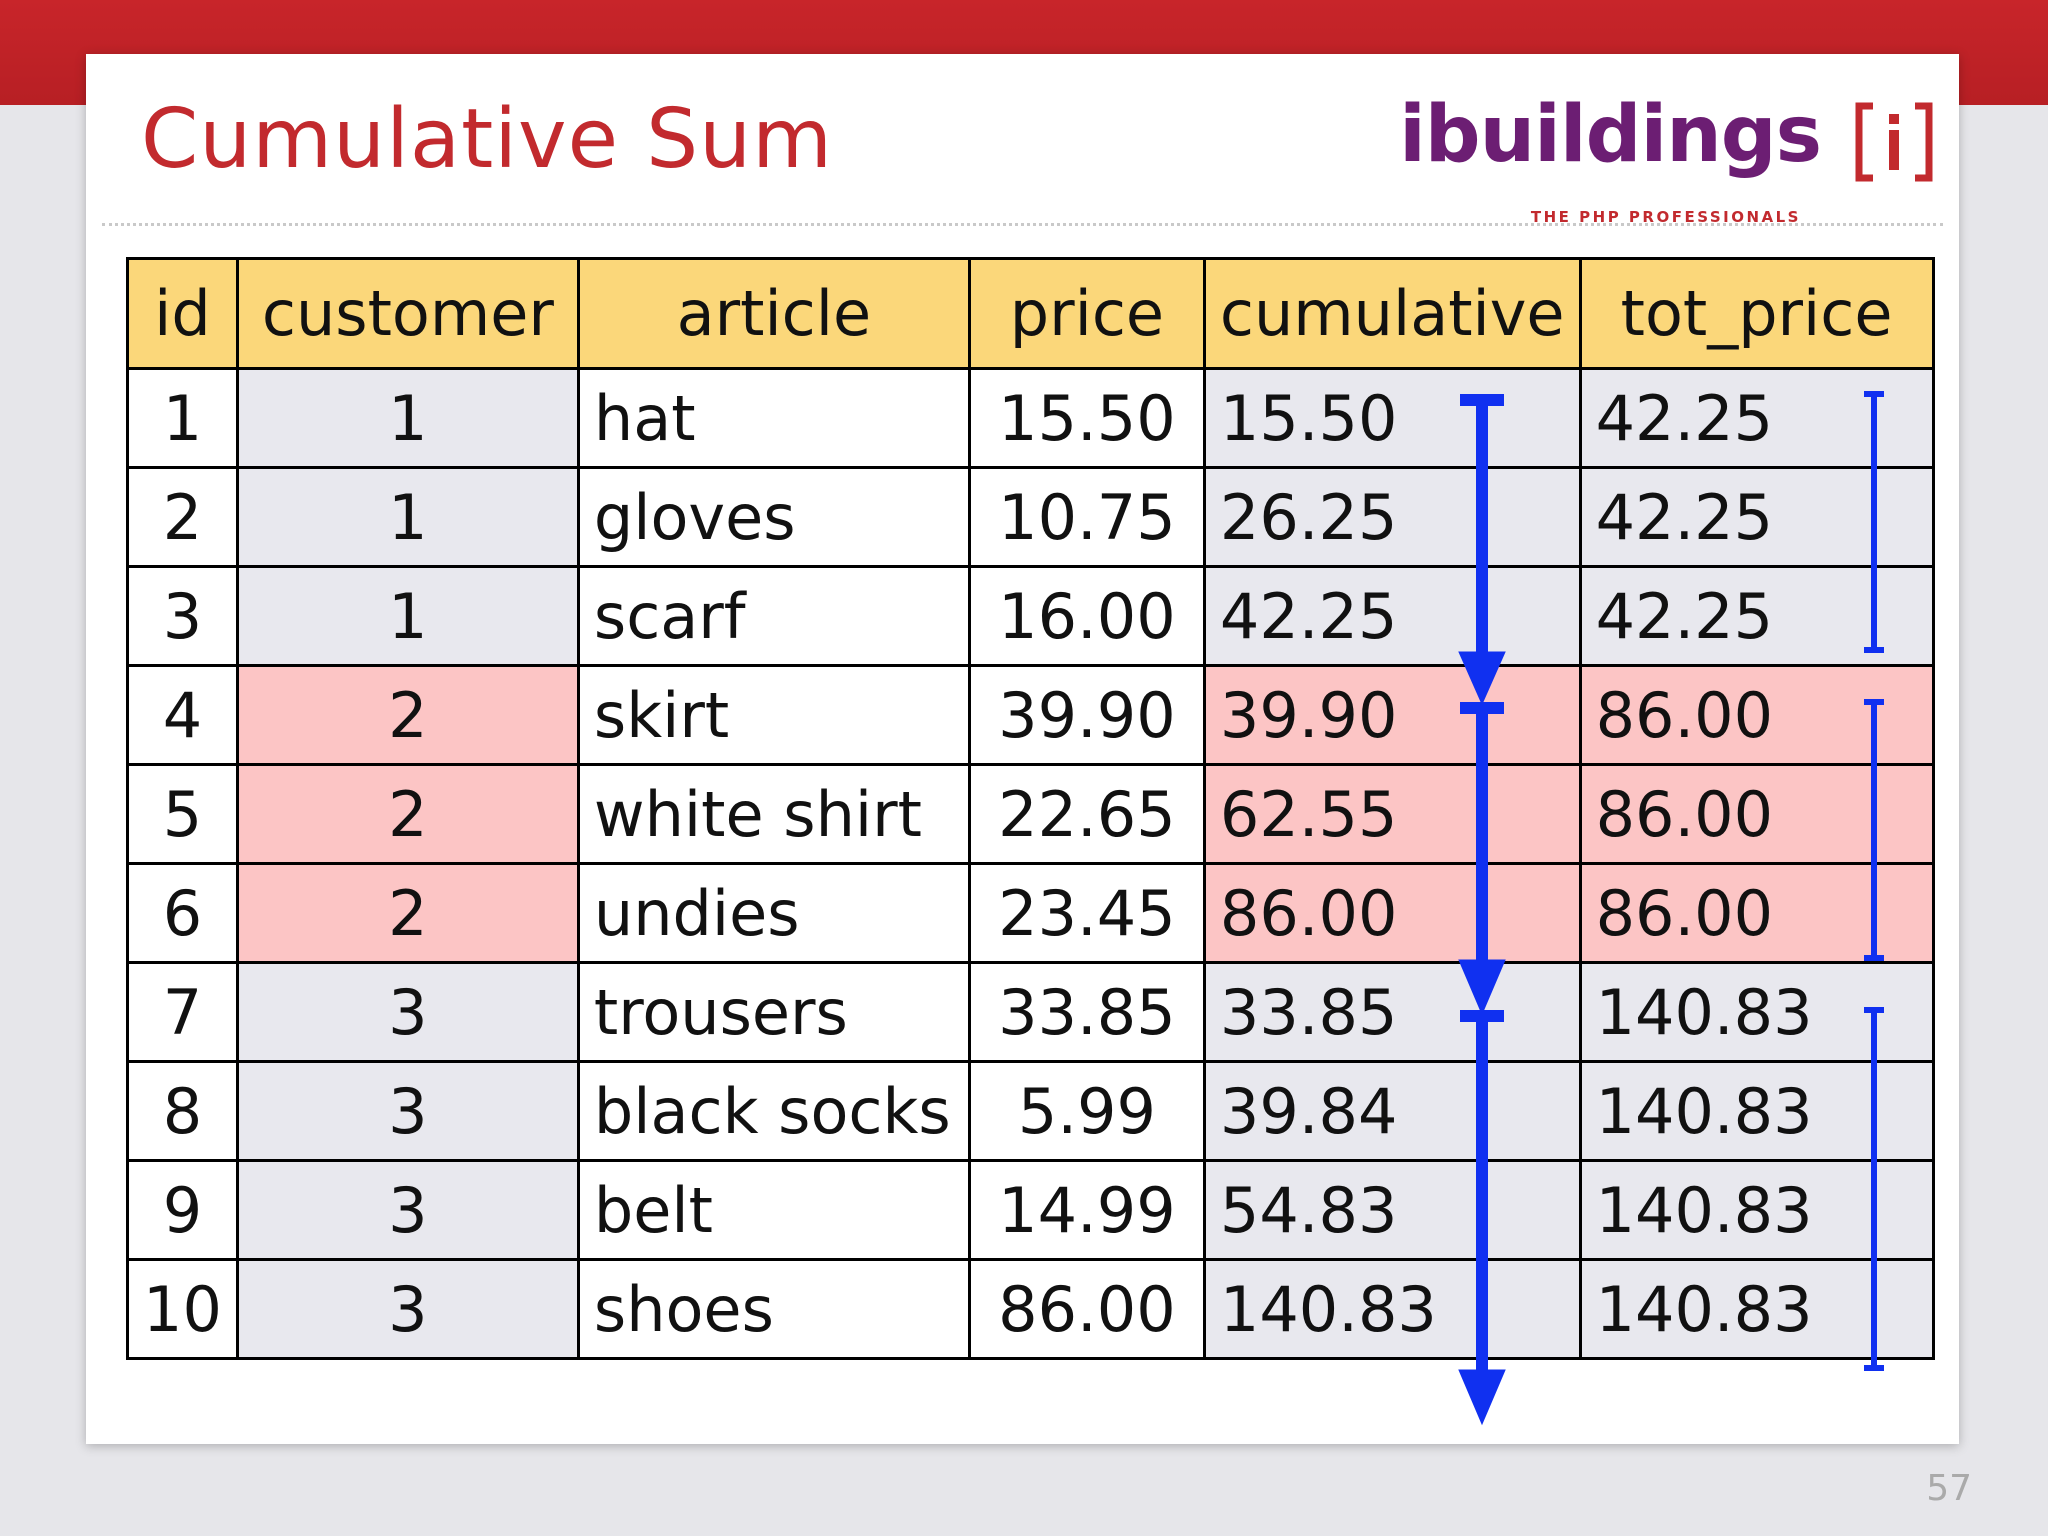 Image resolution: width=2048 pixels, height=1536 pixels. Describe the element at coordinates (773, 1111) in the screenshot. I see `cell-article: black socks` at that location.